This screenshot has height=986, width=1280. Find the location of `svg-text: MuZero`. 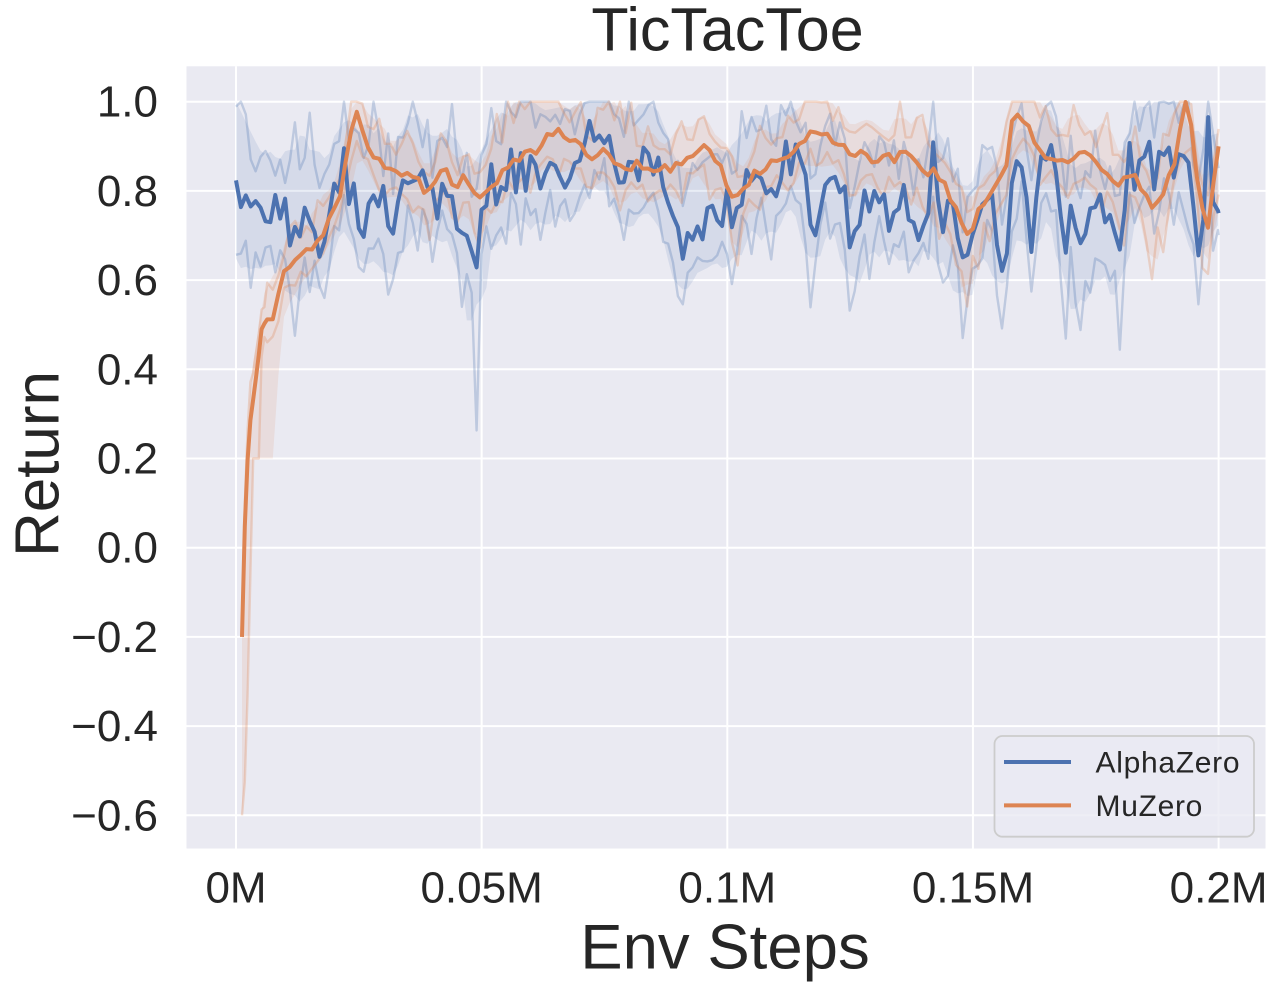

svg-text: MuZero is located at coordinates (1150, 806).